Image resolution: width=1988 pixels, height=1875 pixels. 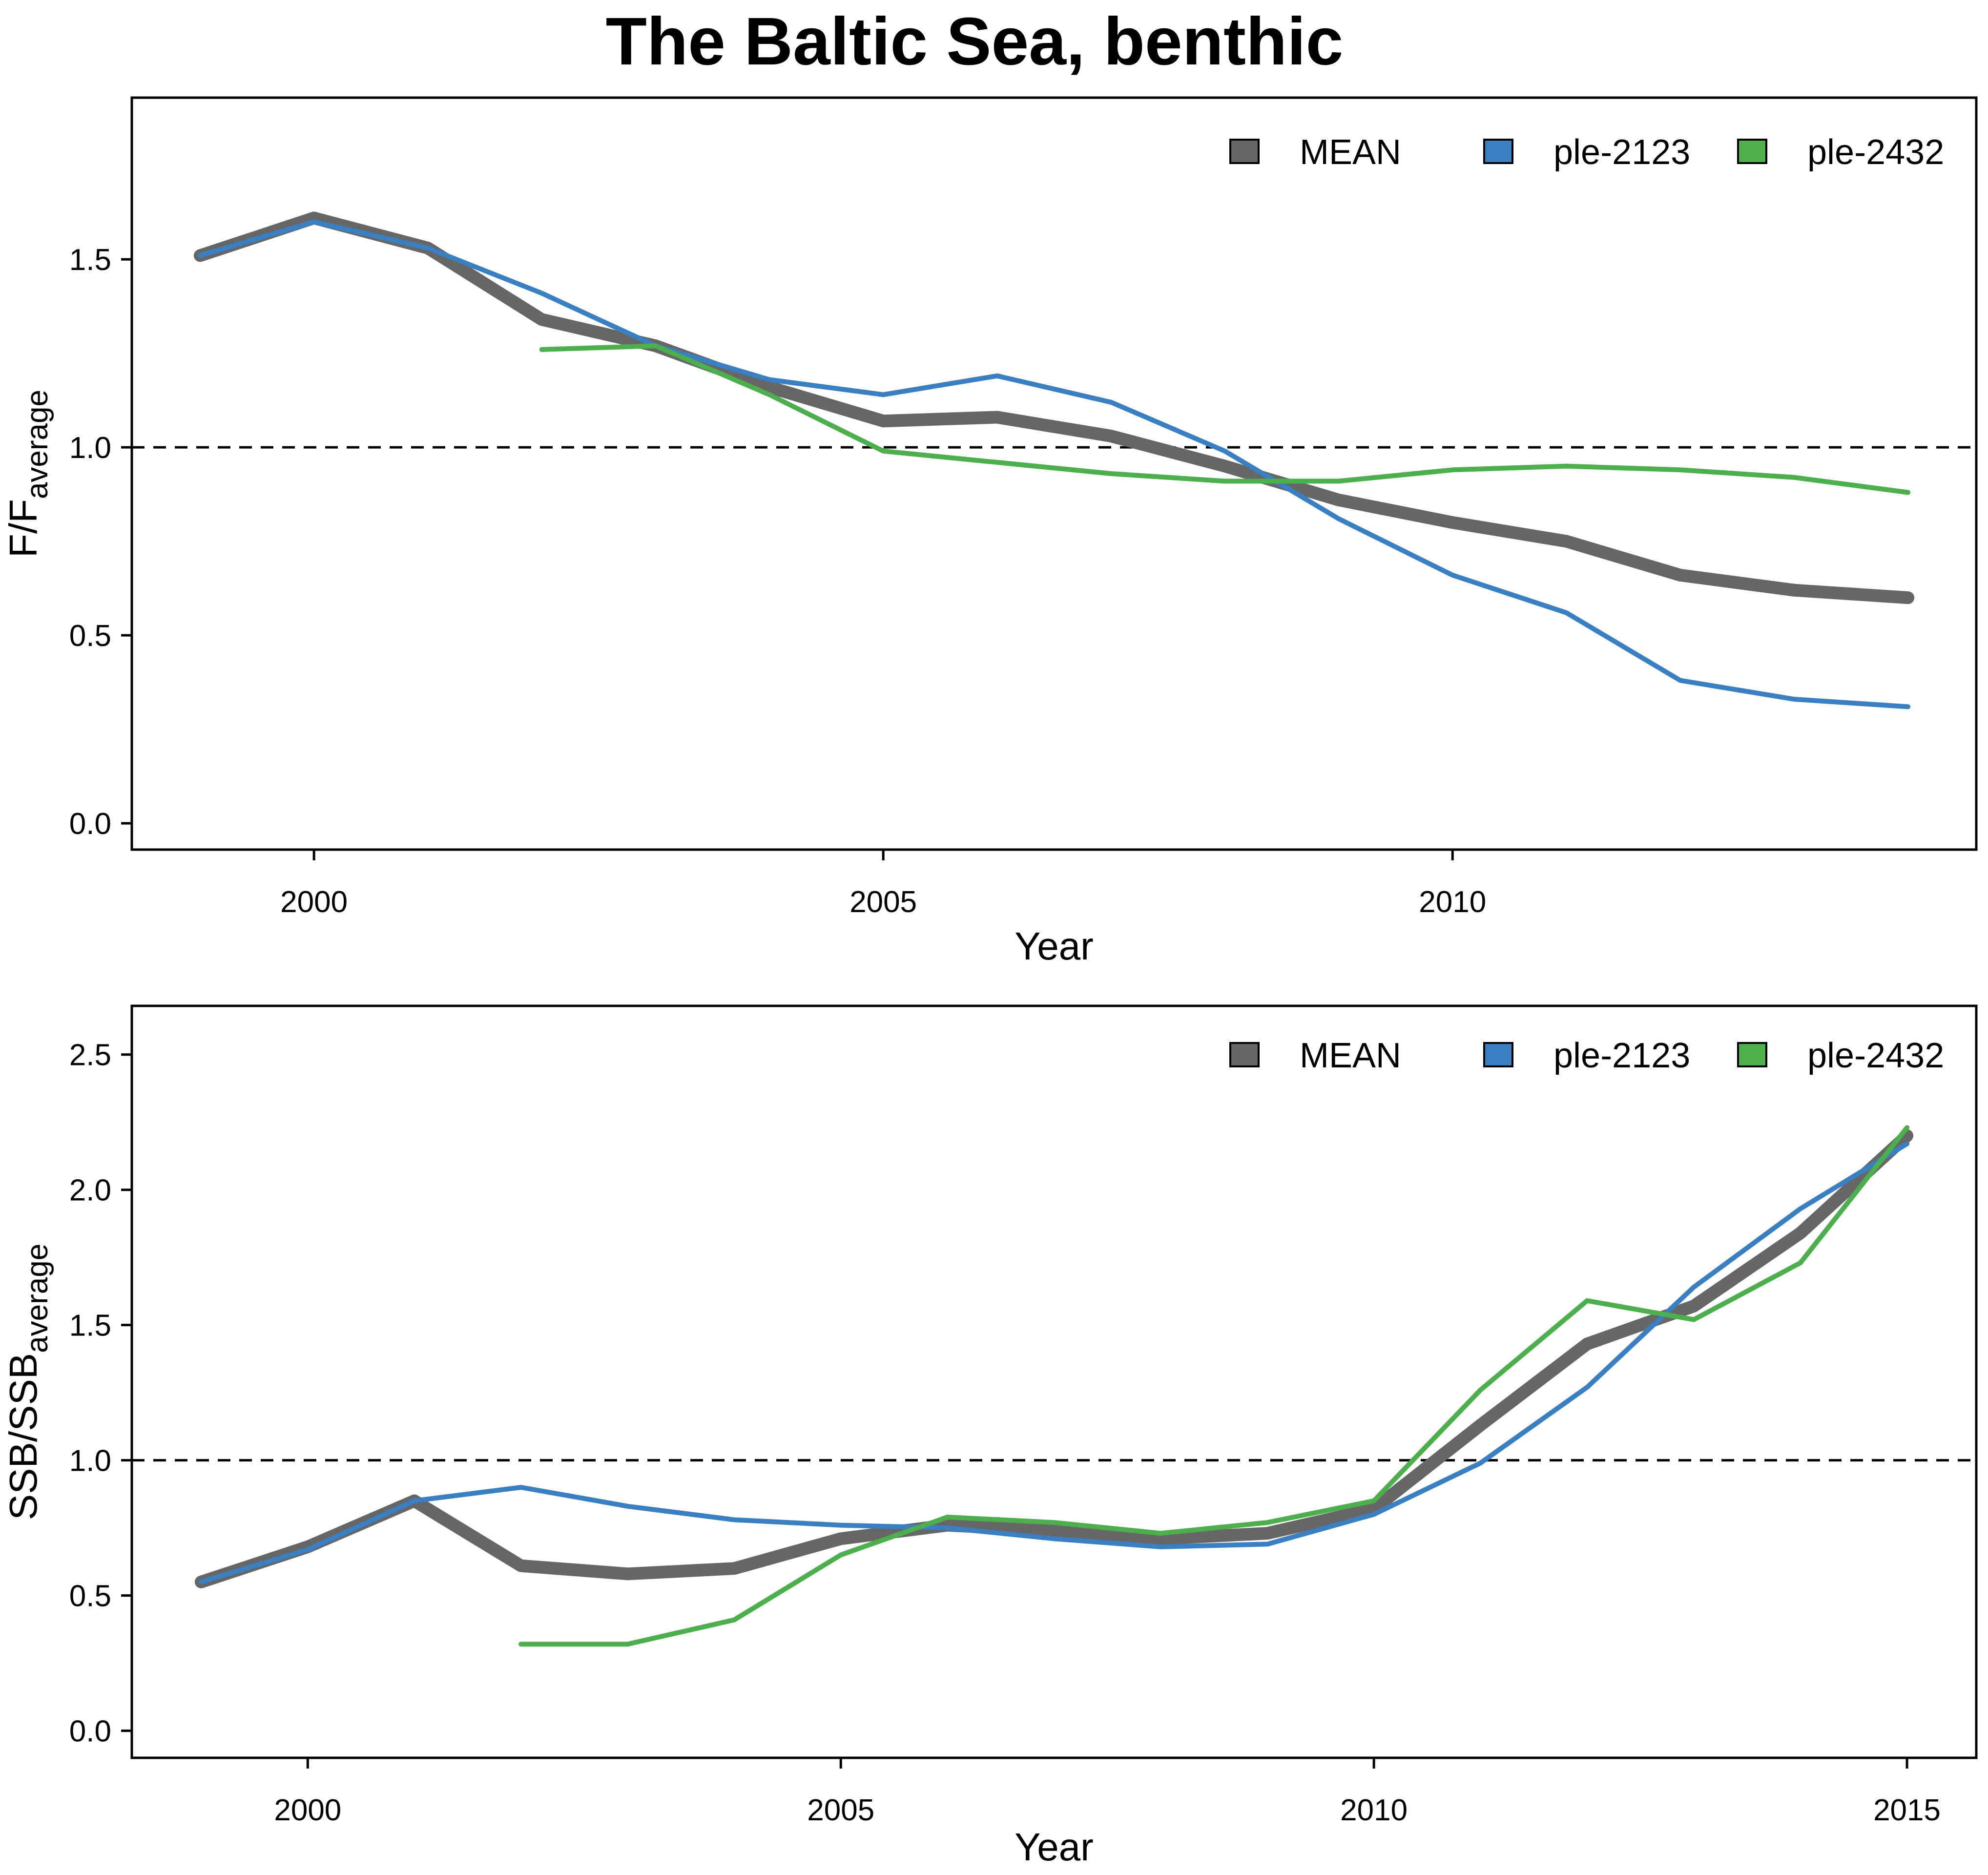 What do you see at coordinates (1907, 1810) in the screenshot?
I see `x-tick-label: 2015` at bounding box center [1907, 1810].